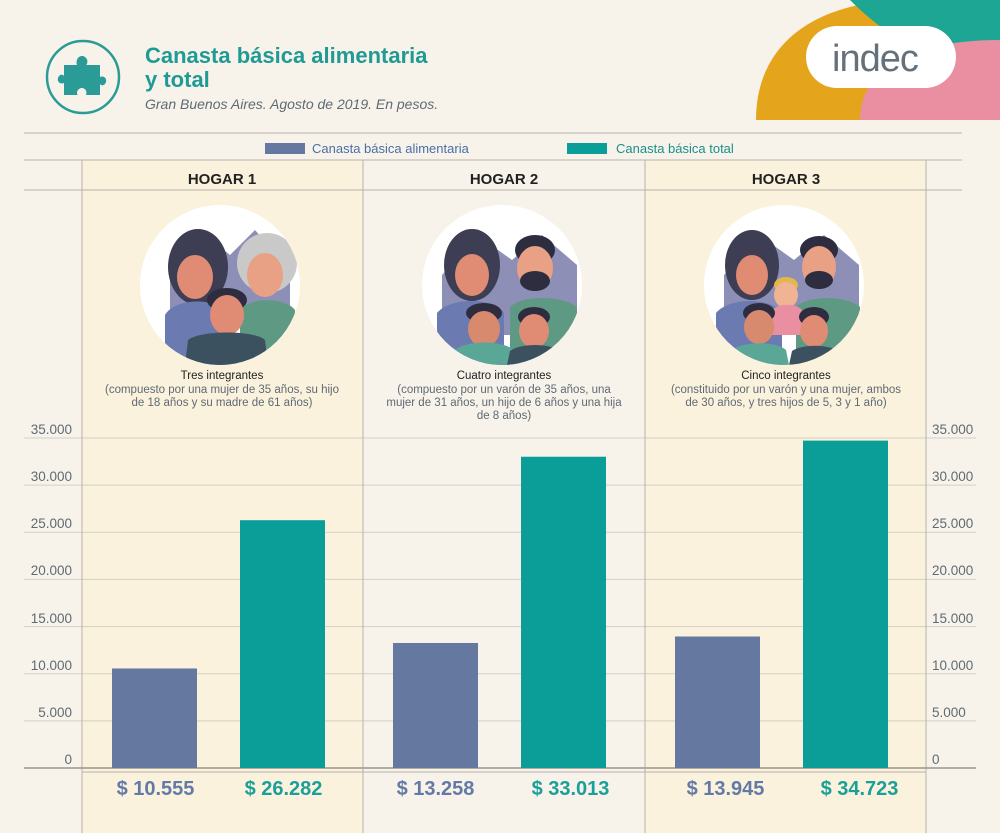  What do you see at coordinates (68, 759) in the screenshot?
I see `y-tick-label-left: 0` at bounding box center [68, 759].